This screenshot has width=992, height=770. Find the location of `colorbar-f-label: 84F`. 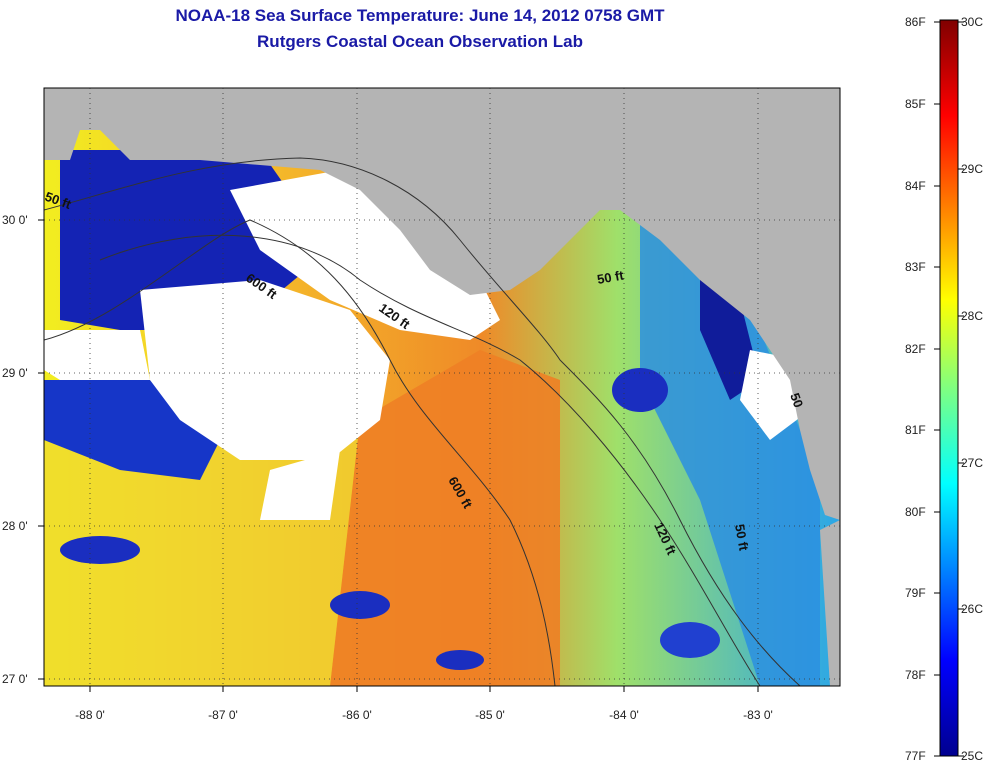

colorbar-f-label: 84F is located at coordinates (915, 186).